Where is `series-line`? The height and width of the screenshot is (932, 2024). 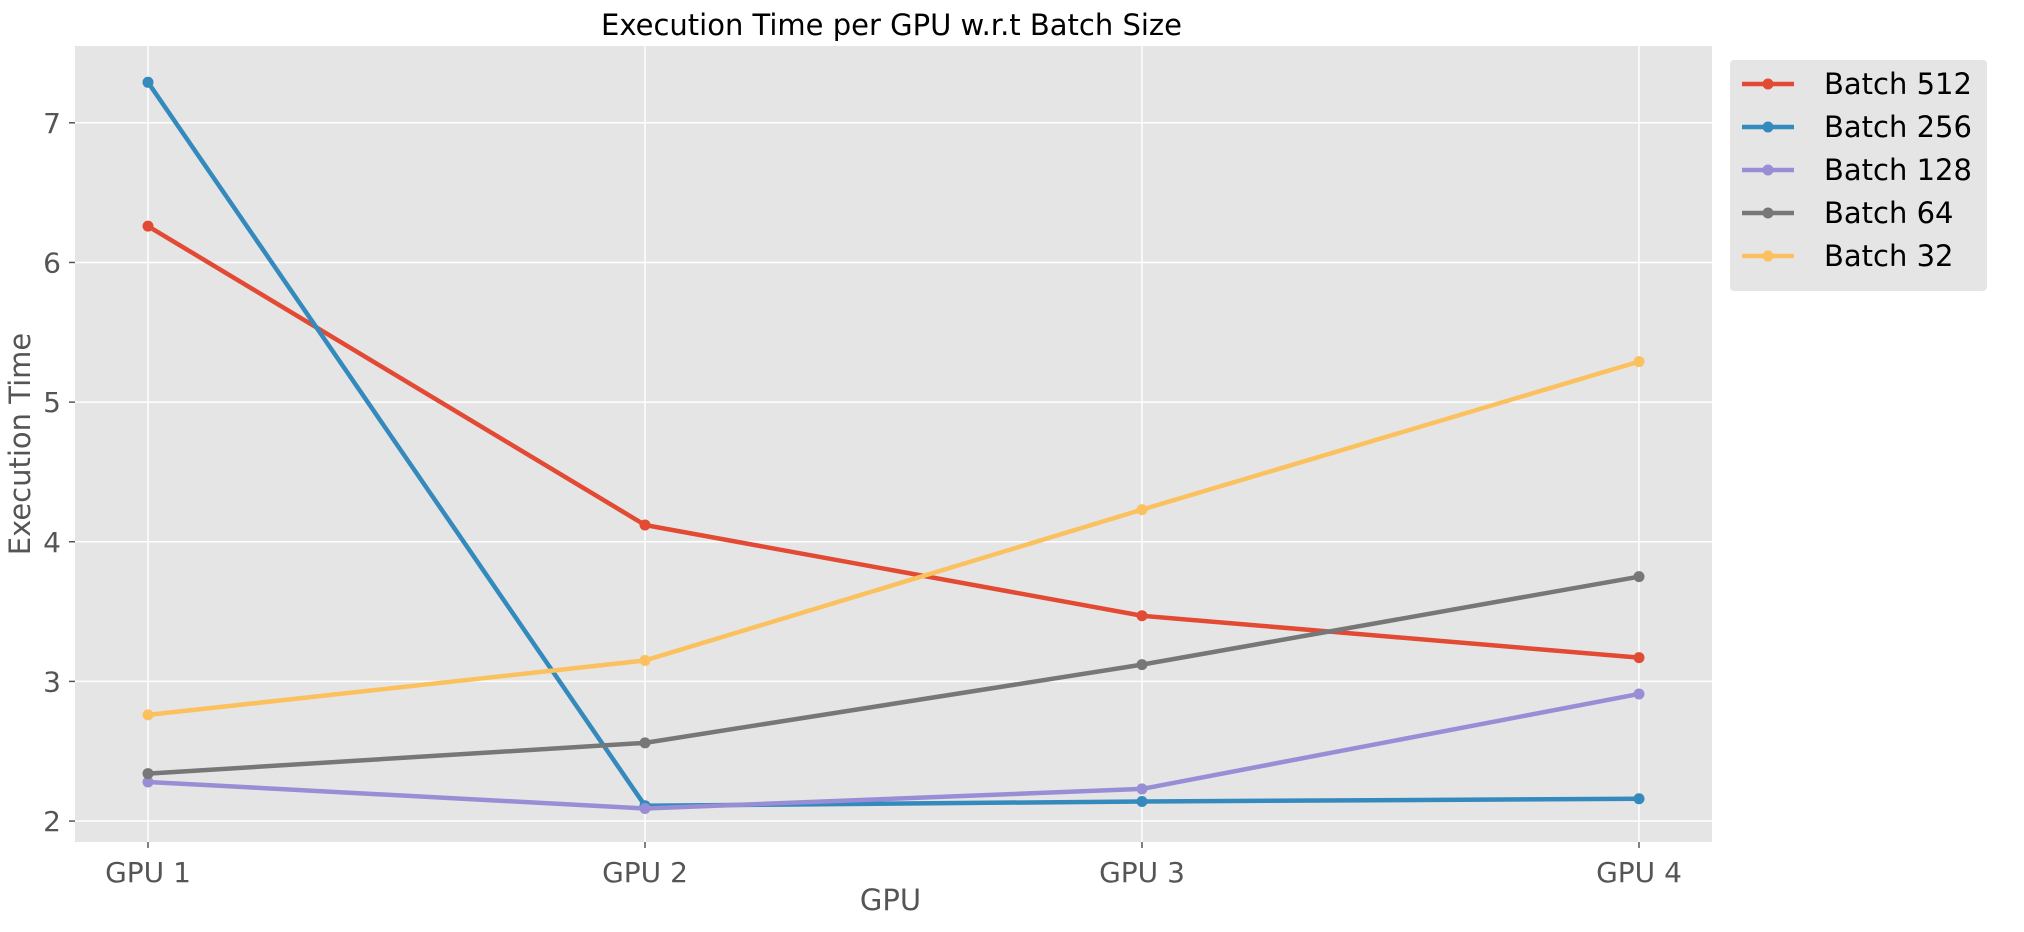 series-line is located at coordinates (893, 751).